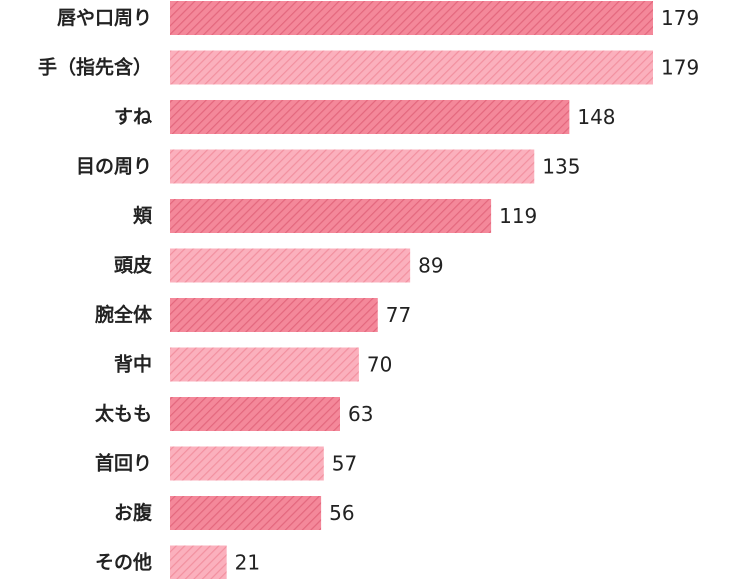  What do you see at coordinates (95, 67) in the screenshot?
I see `category-label: 手（指先含）` at bounding box center [95, 67].